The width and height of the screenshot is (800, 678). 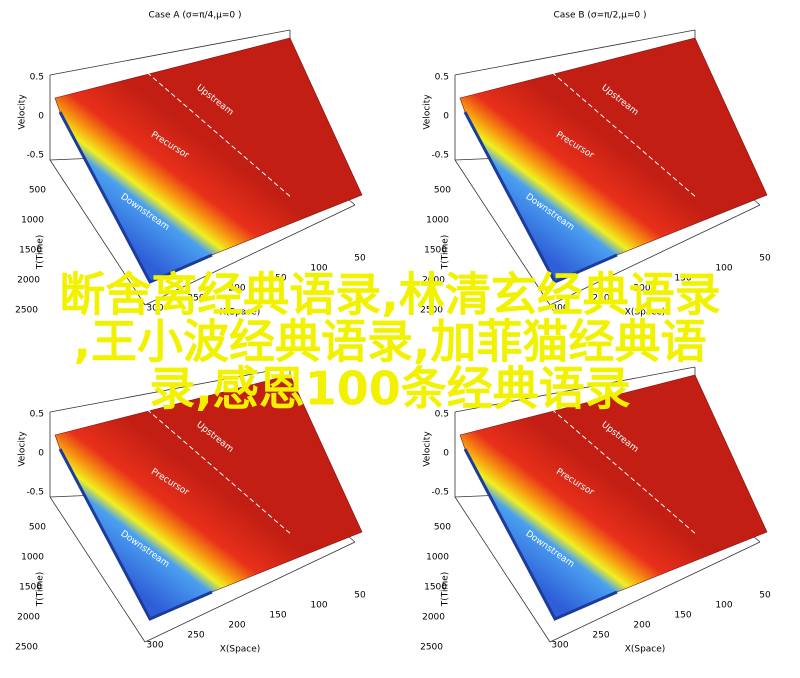 I want to click on panel-title: Case B (σ=π/2,μ=0 ), so click(x=599, y=16).